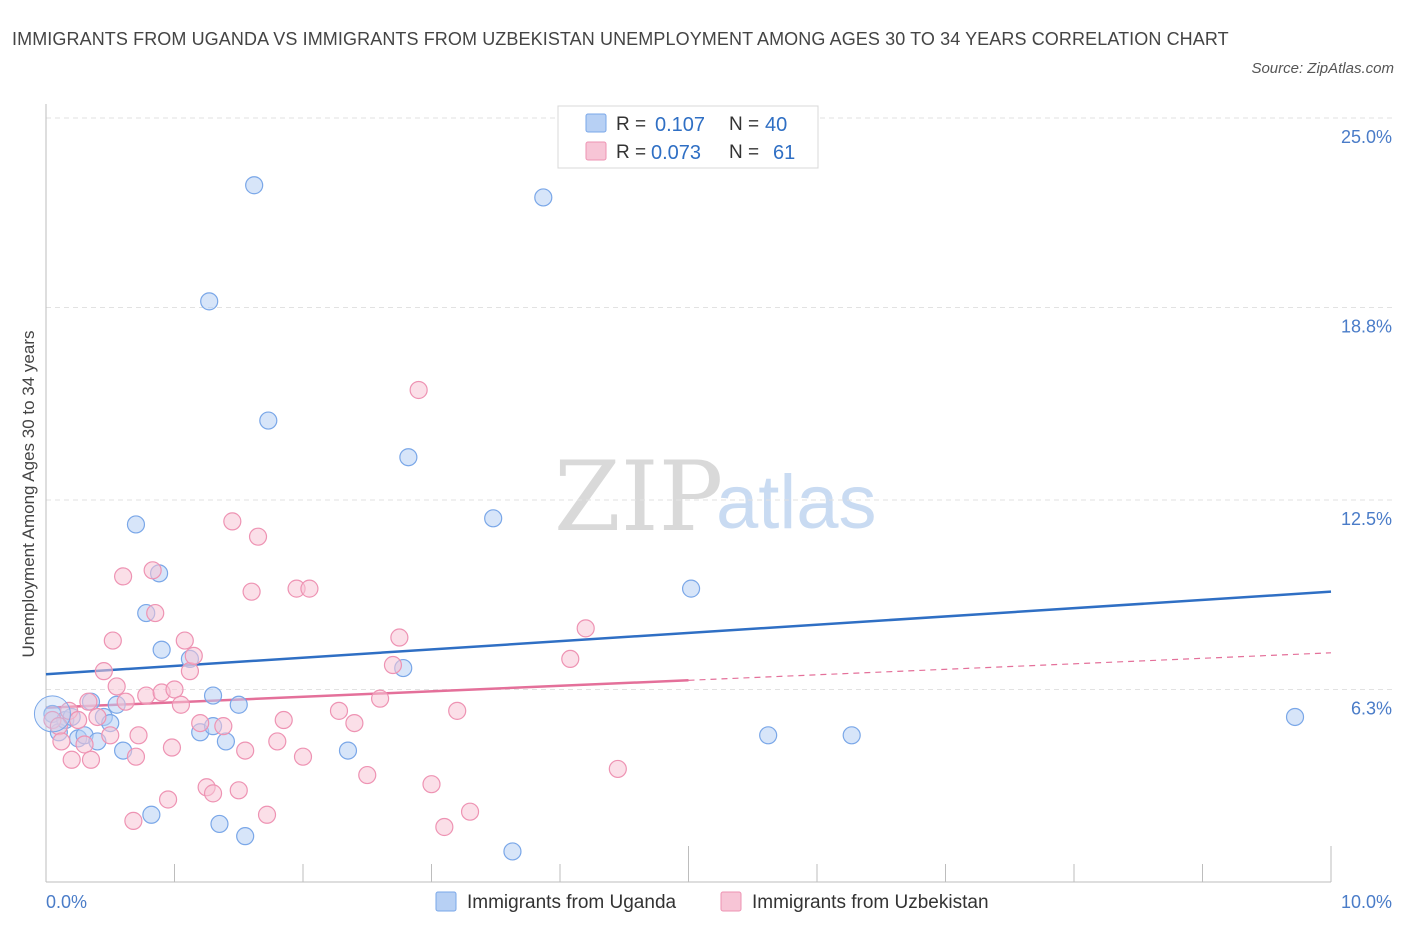 Image resolution: width=1406 pixels, height=930 pixels. I want to click on trend-lines, so click(688, 650).